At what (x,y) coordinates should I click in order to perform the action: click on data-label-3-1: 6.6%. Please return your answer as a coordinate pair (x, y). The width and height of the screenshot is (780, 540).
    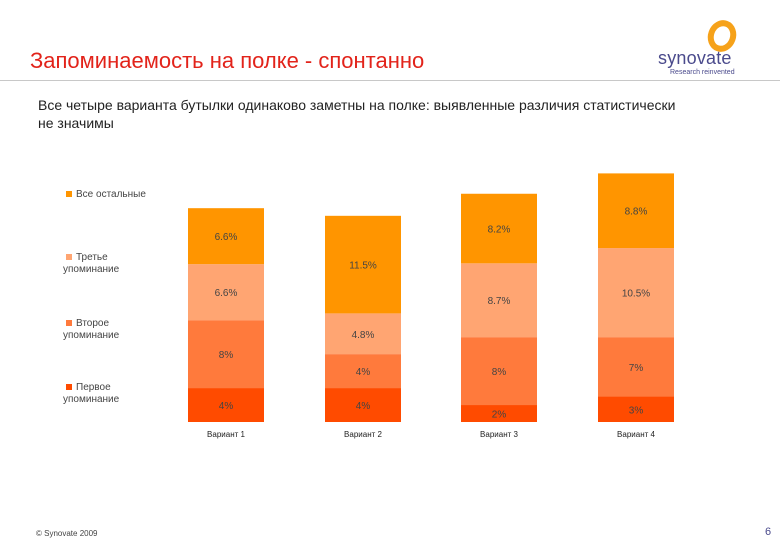
    Looking at the image, I should click on (226, 293).